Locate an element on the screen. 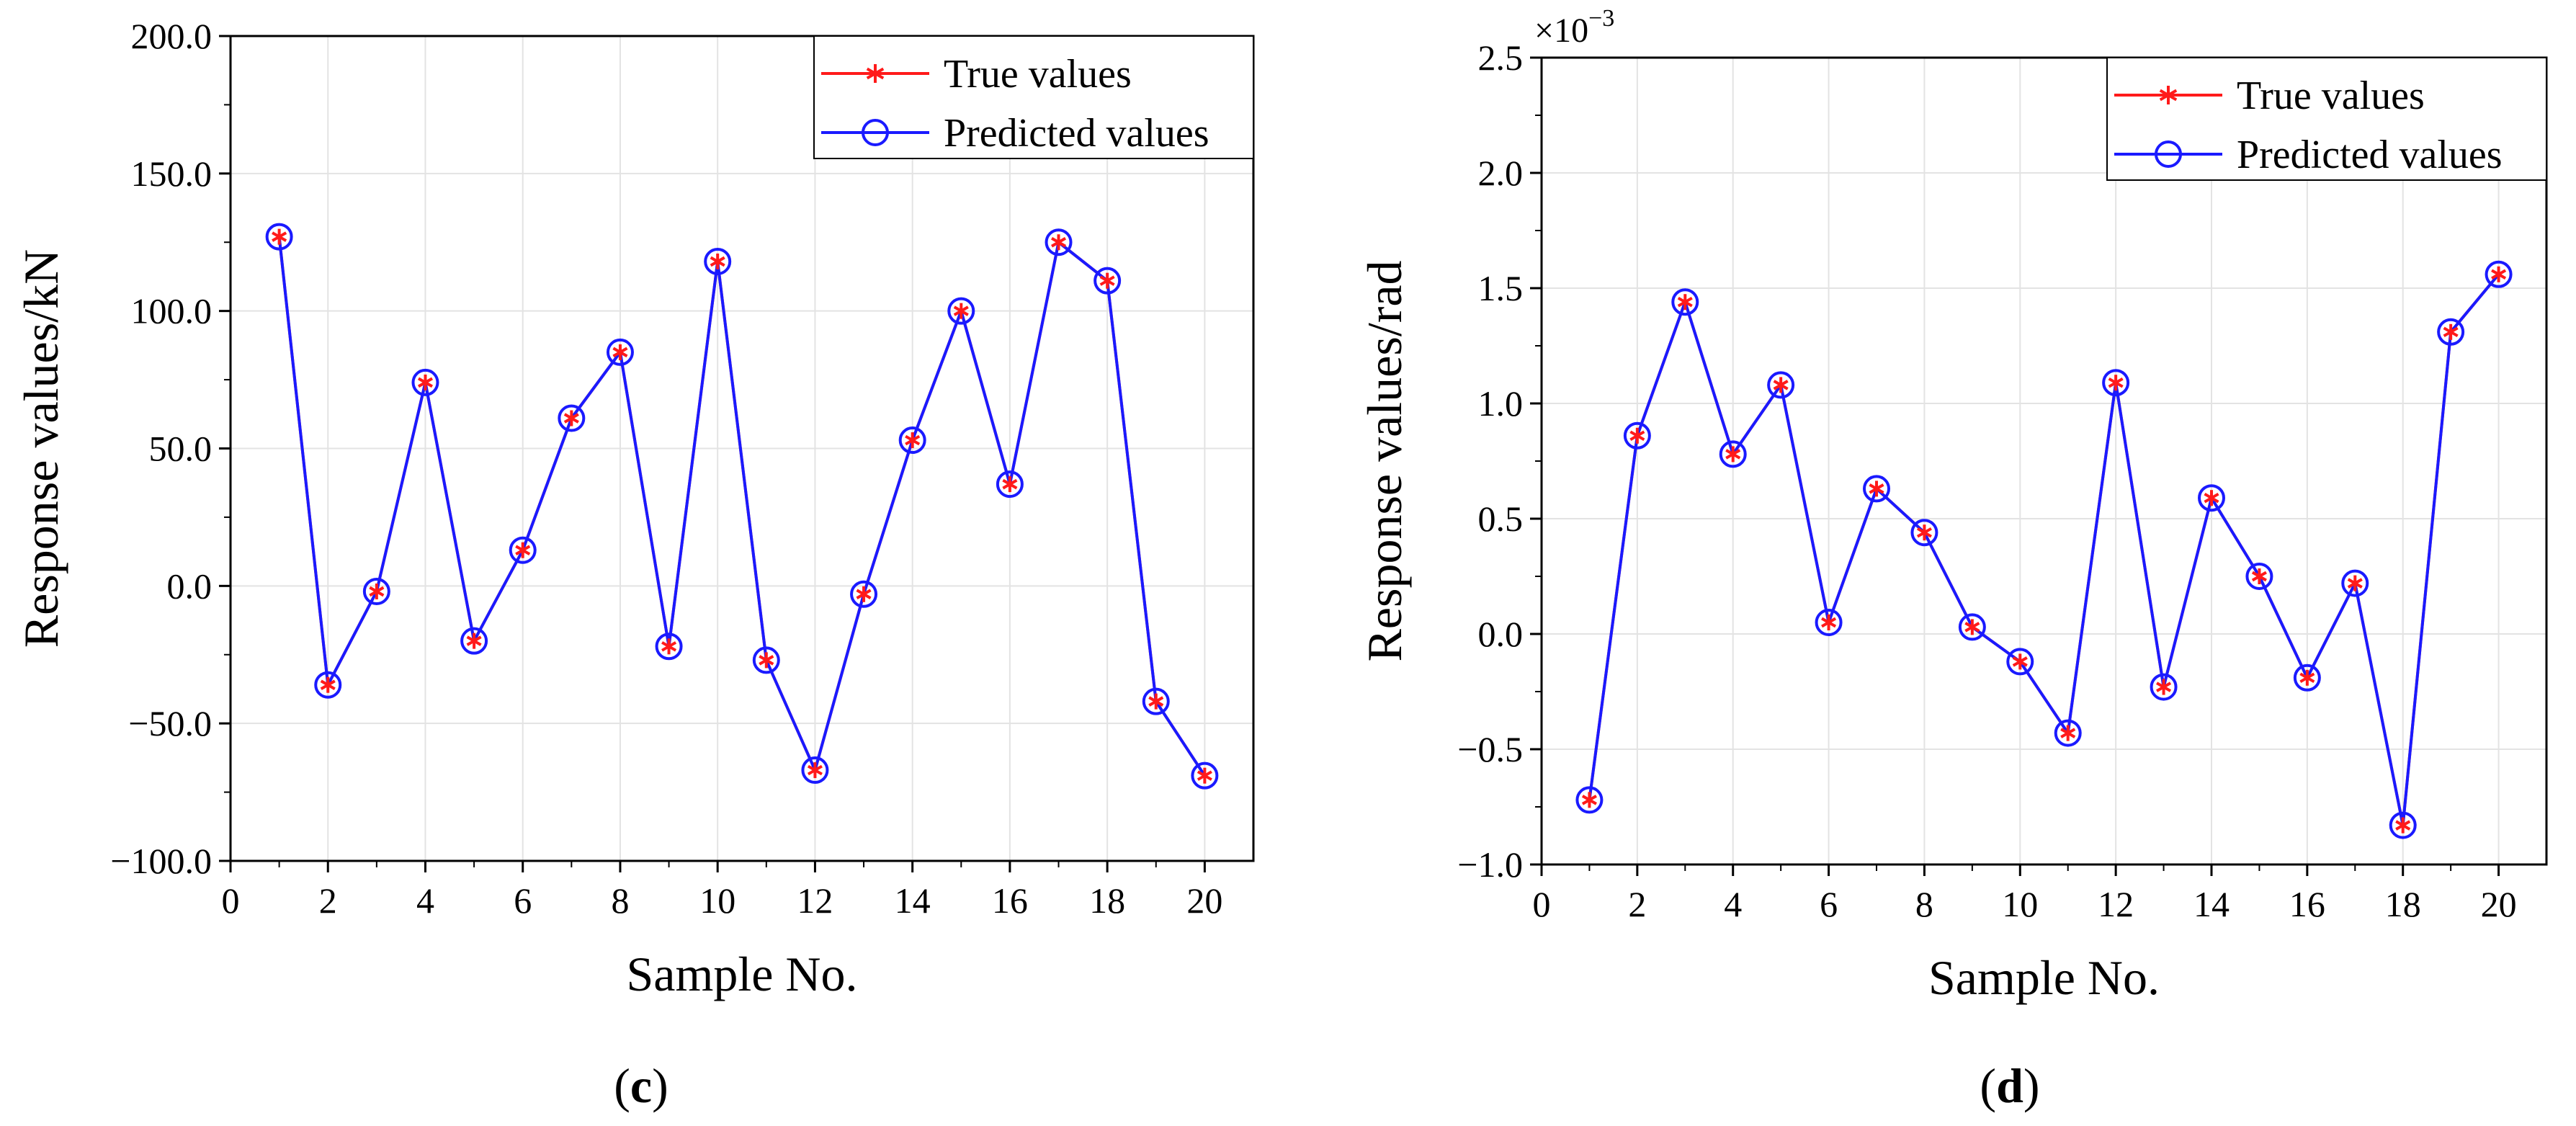  axis-scale-exponent: −3 is located at coordinates (1601, 18).